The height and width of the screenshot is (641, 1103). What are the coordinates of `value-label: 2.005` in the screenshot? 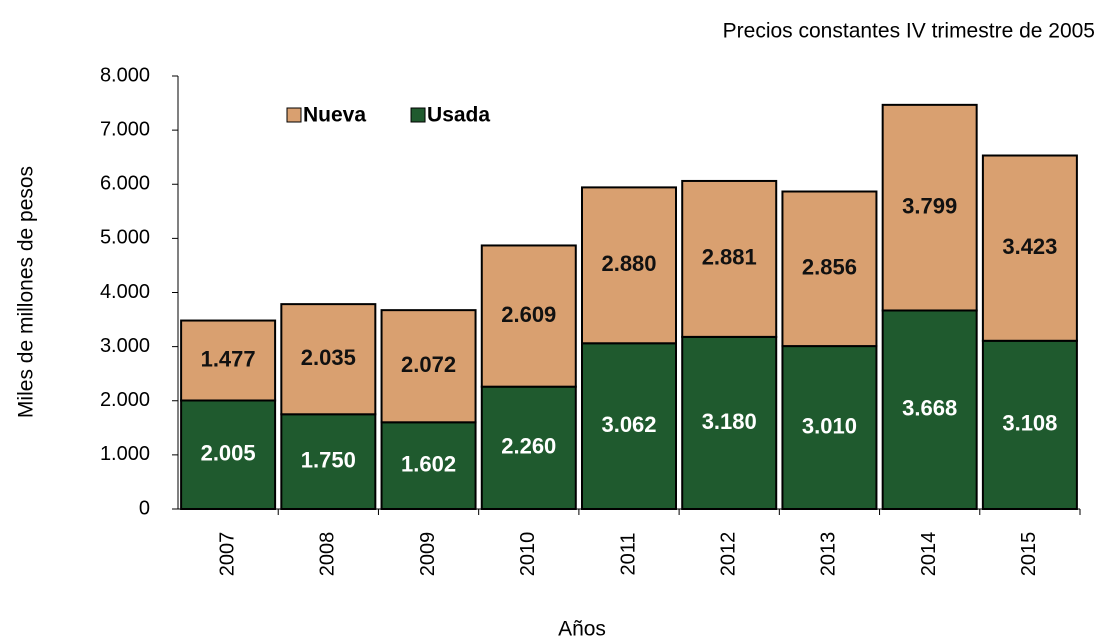 It's located at (228, 453).